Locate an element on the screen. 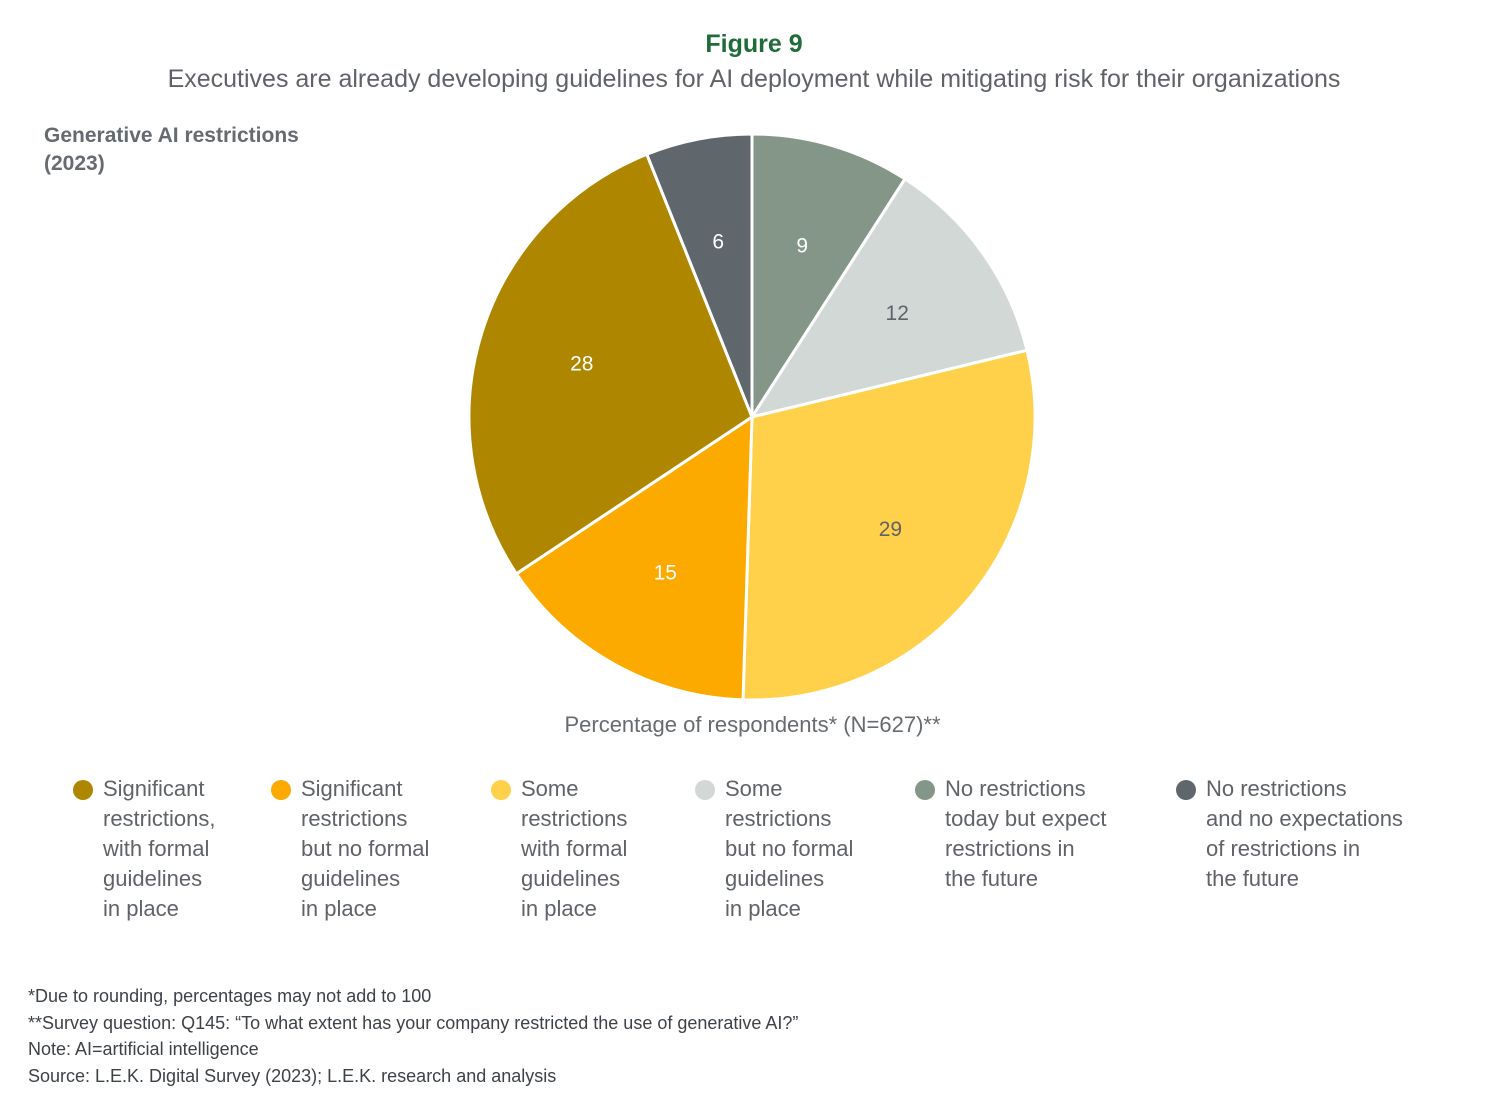  pie-slice-label-3: 15 is located at coordinates (665, 572).